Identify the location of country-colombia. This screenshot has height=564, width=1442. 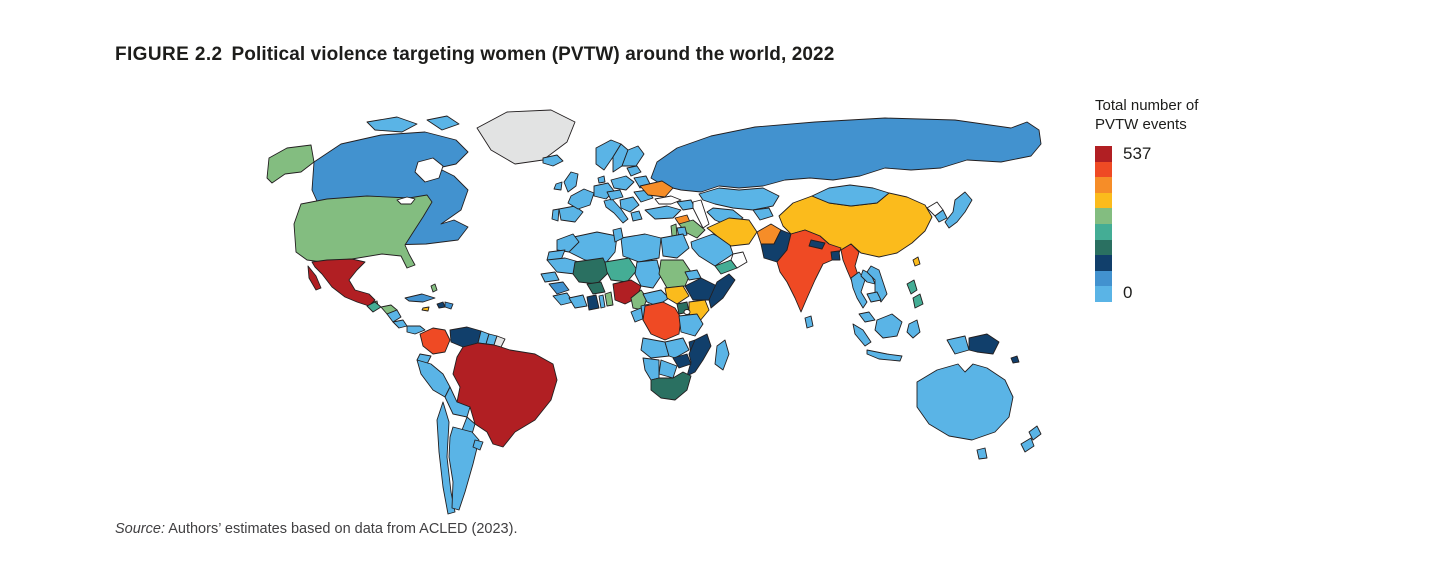
(435, 341).